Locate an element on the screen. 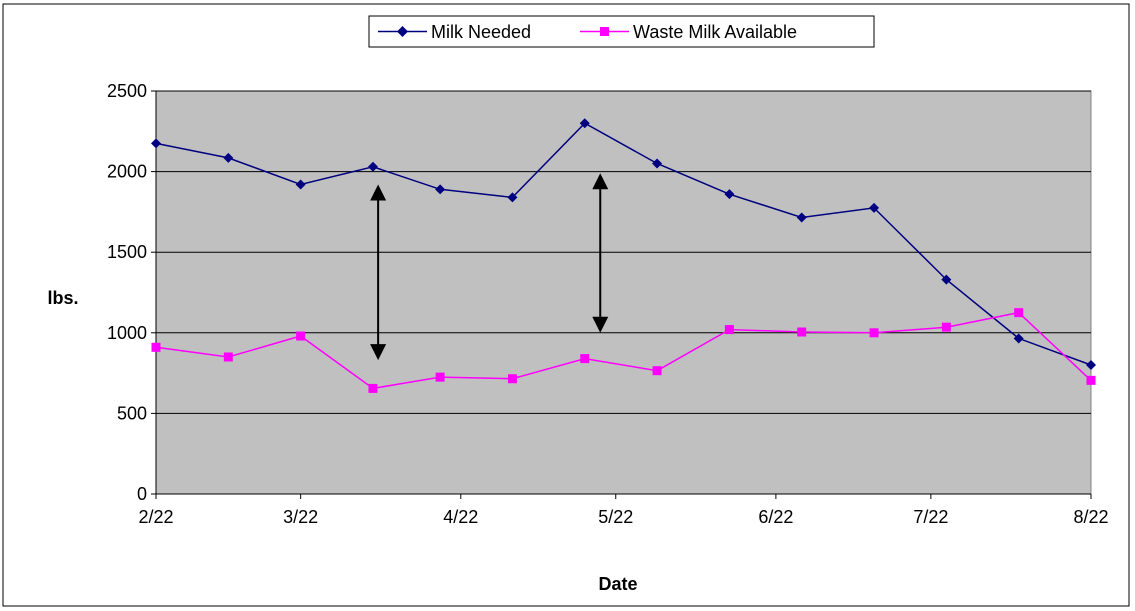 This screenshot has height=611, width=1135. series-line-waste-milk-available is located at coordinates (623, 350).